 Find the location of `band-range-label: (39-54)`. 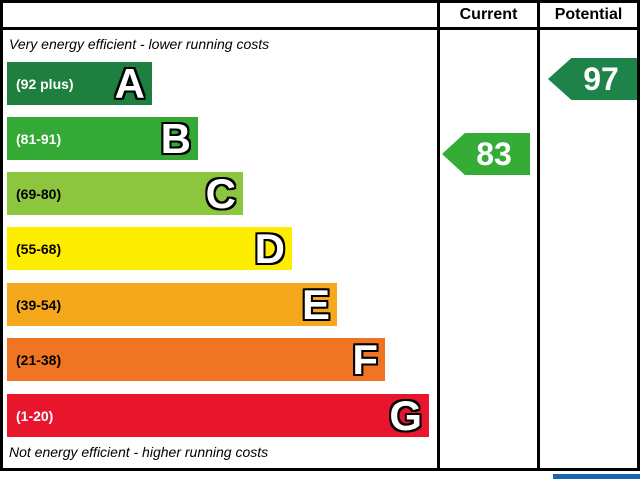

band-range-label: (39-54) is located at coordinates (39, 304).